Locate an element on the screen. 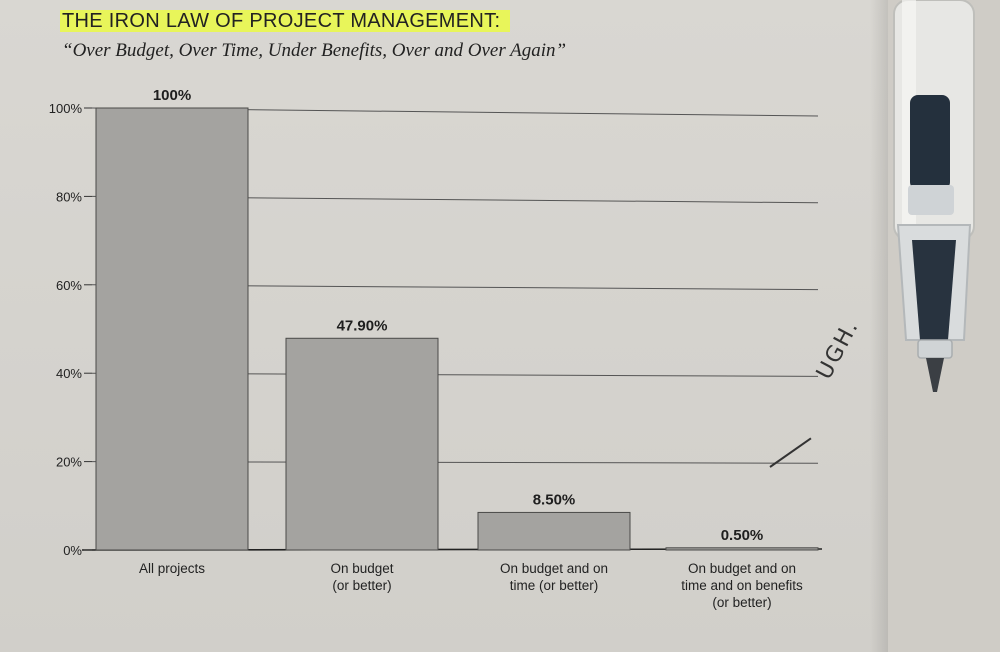  y-tick-label: 80% is located at coordinates (69, 196).